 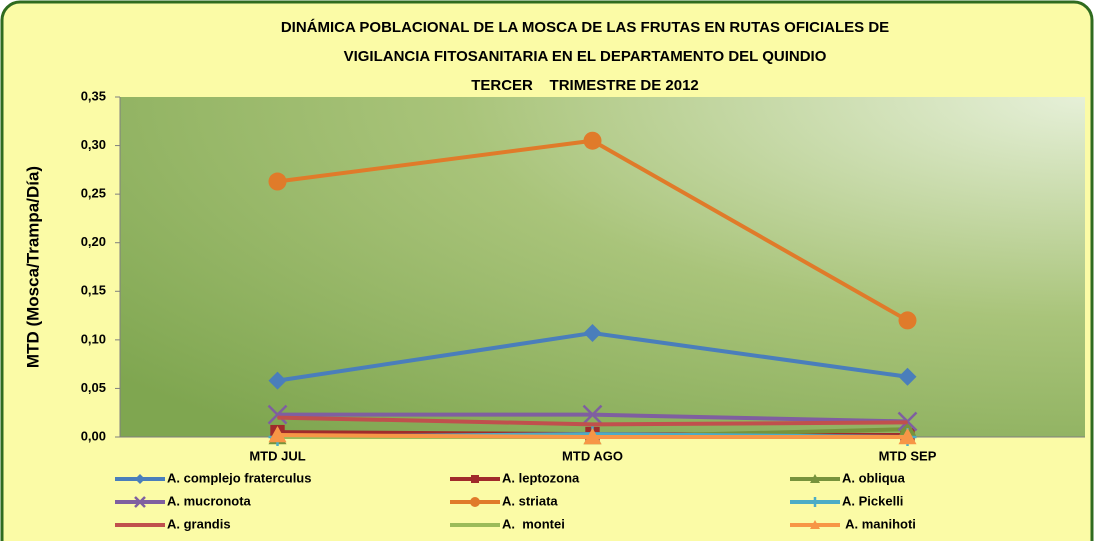 I want to click on x-tick-label: MTD SEP, so click(x=908, y=455).